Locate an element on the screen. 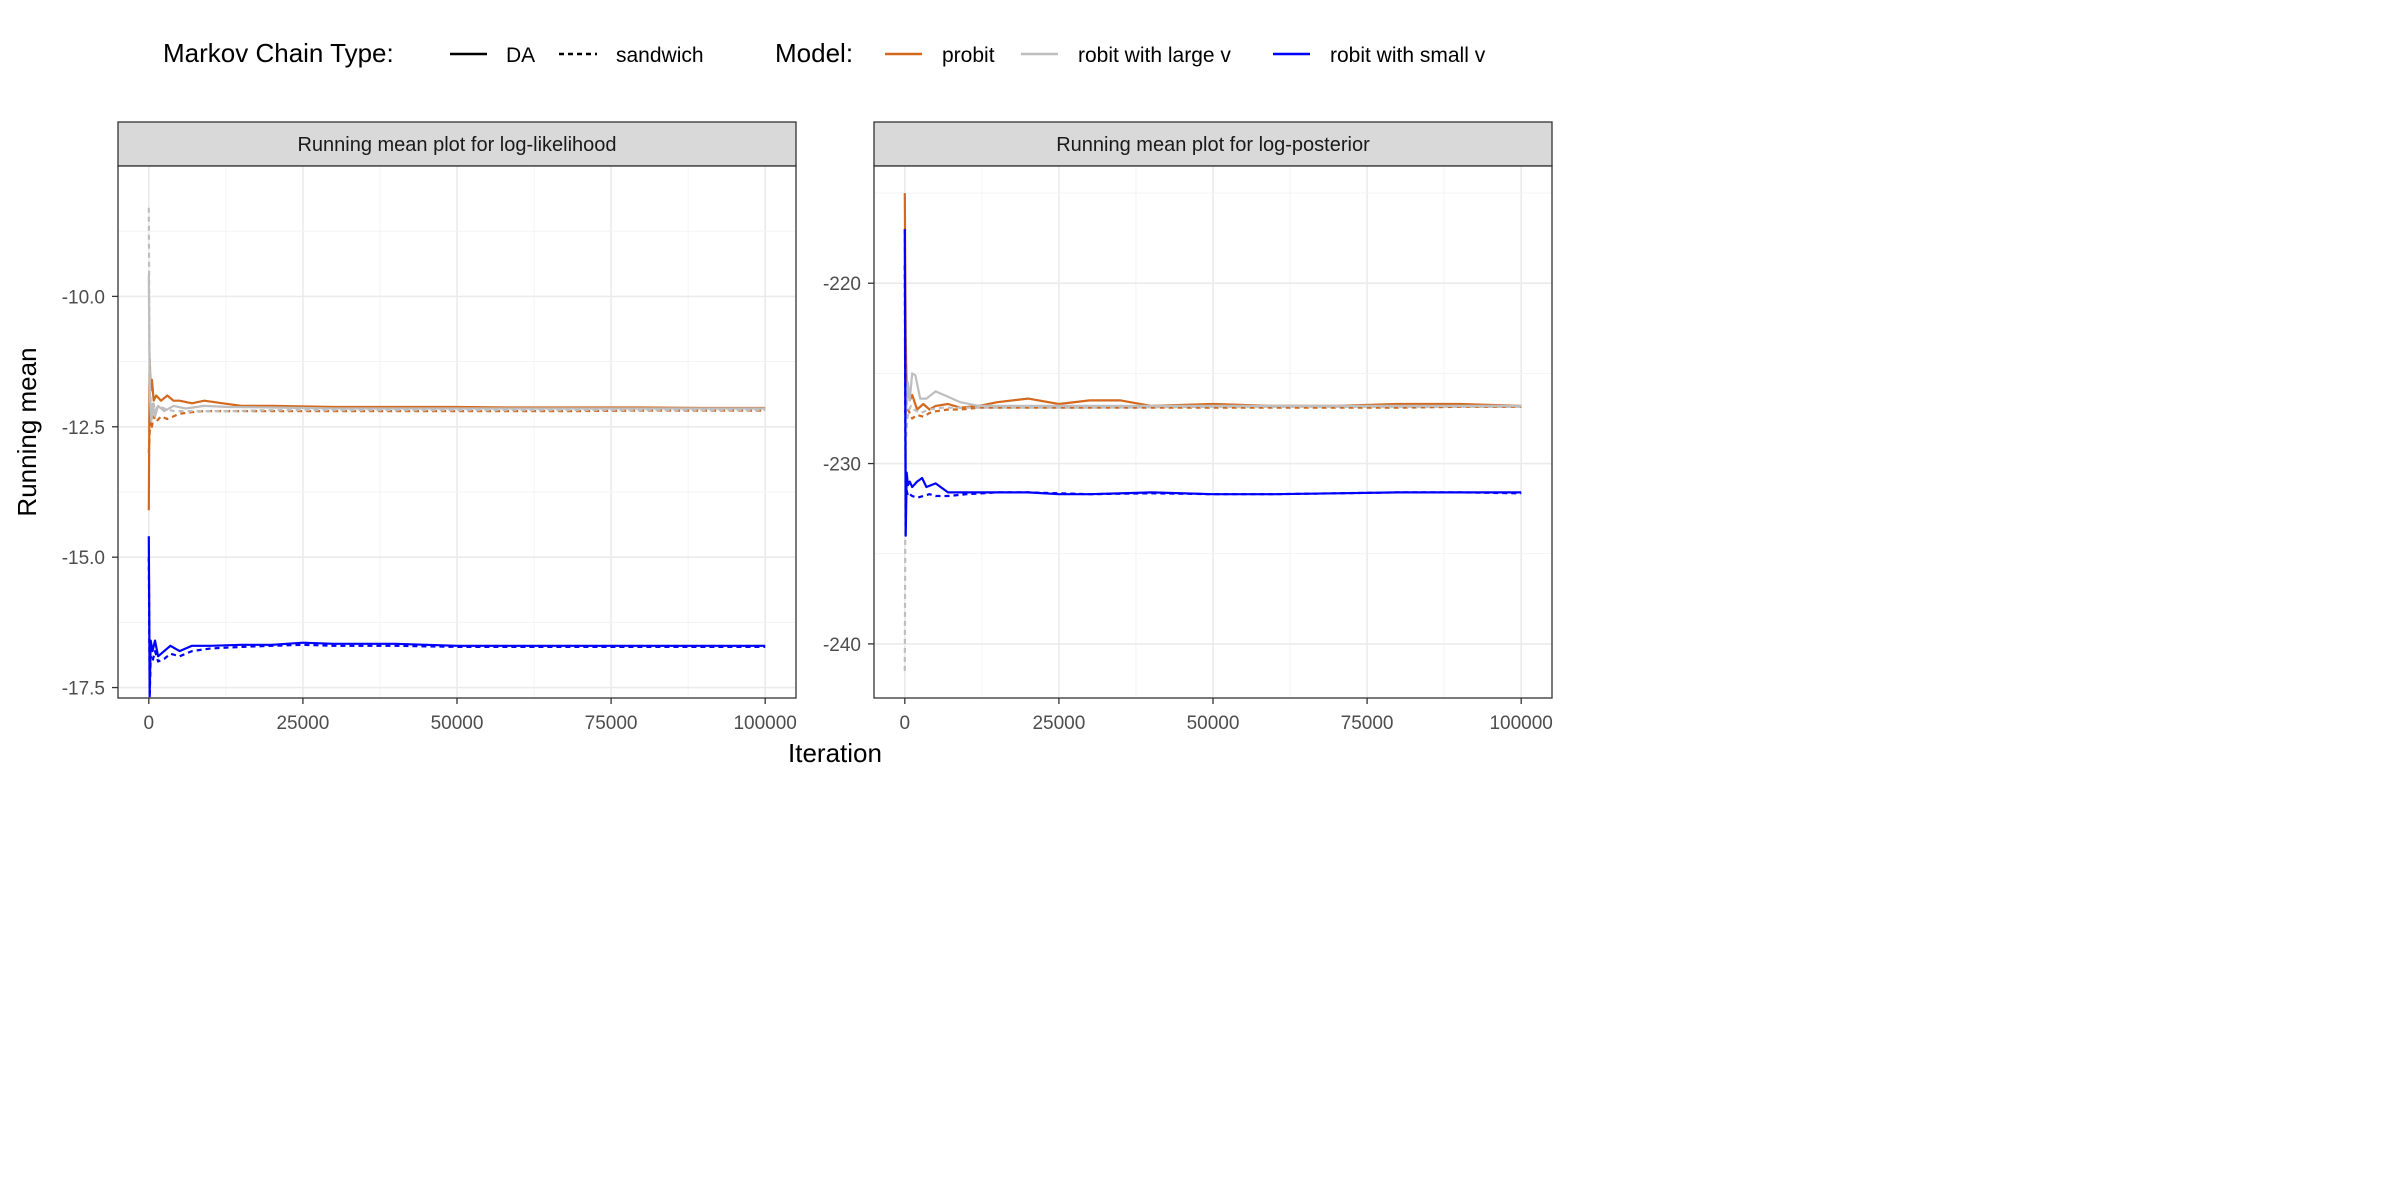 This screenshot has width=2400, height=1200. axis-ticks: 0 25000 50000 75000 100000 -240 -230 -220 is located at coordinates (1188, 504).